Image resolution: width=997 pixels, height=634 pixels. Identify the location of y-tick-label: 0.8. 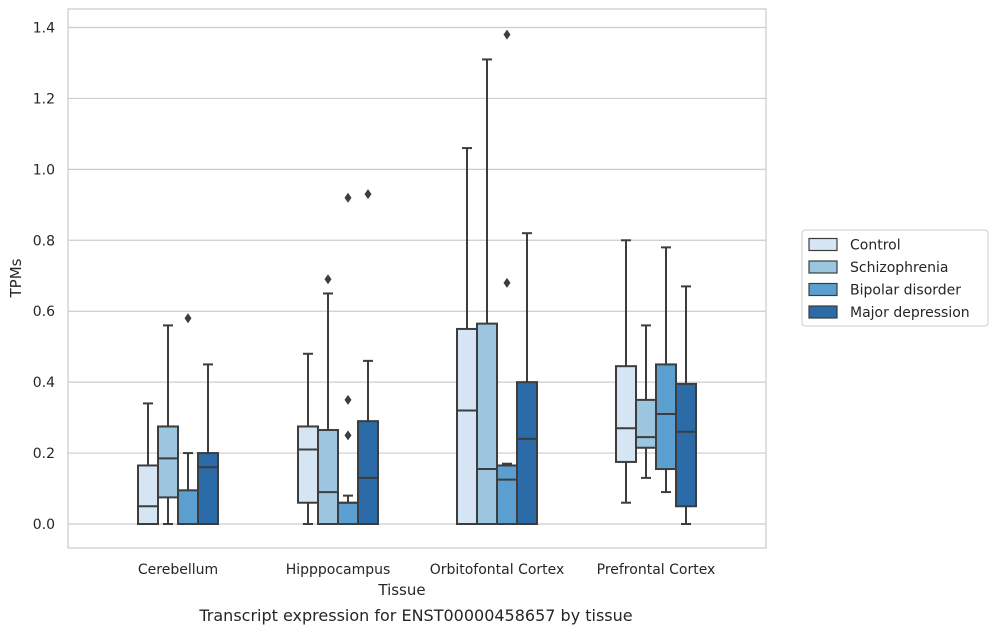
(44, 241).